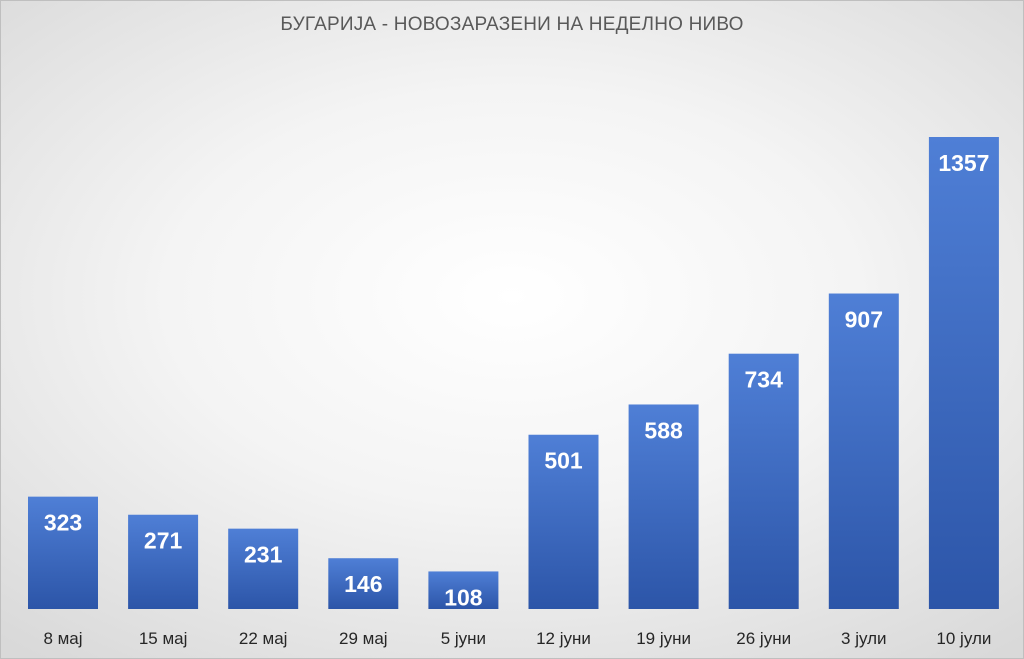 This screenshot has height=659, width=1024. What do you see at coordinates (764, 380) in the screenshot?
I see `bar-value-label: 734` at bounding box center [764, 380].